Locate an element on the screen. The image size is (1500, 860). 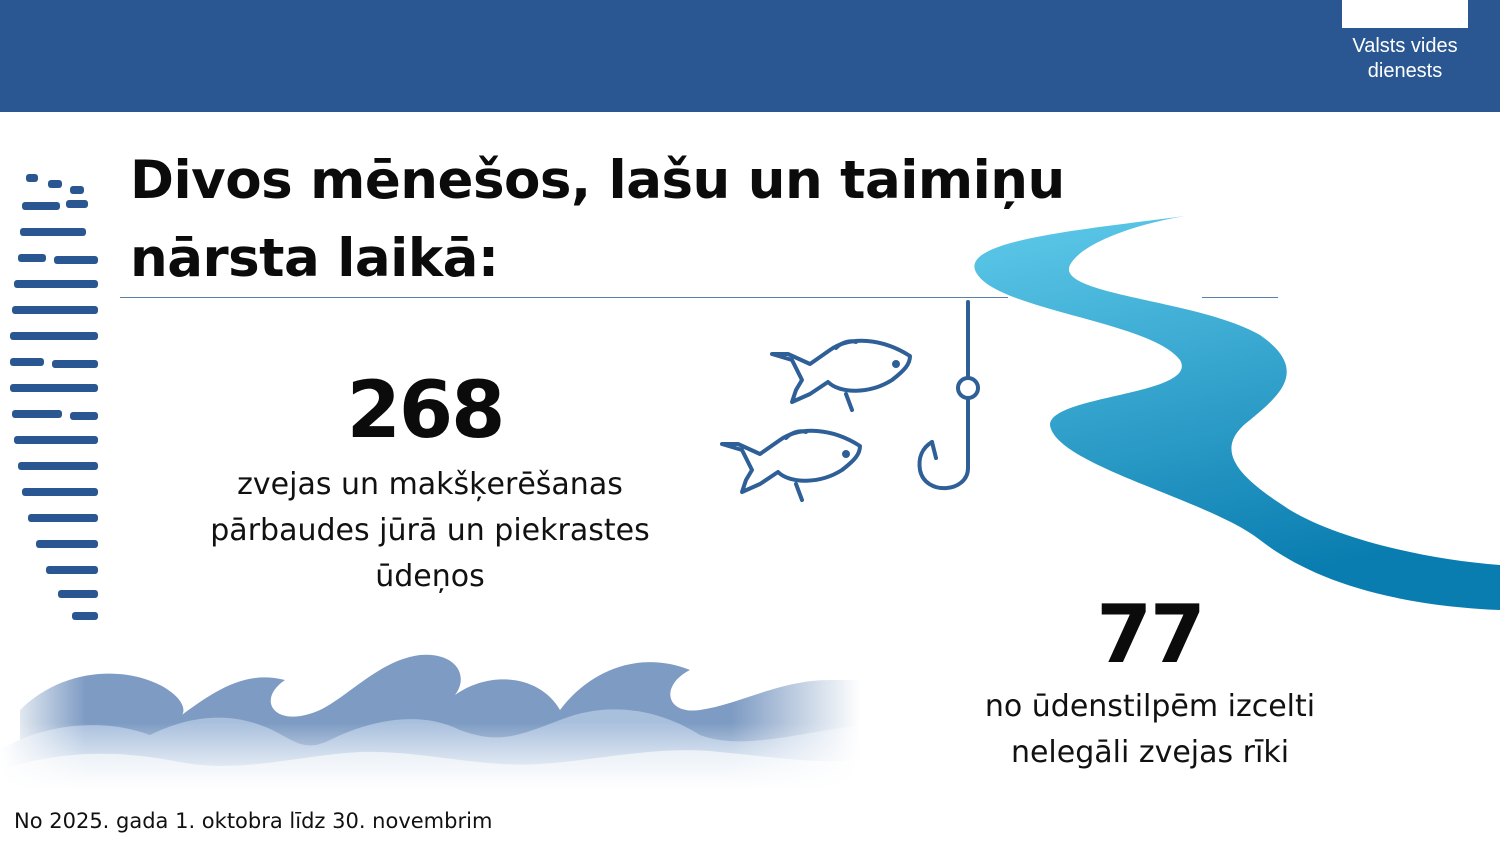
stat-illegal-gear-line: no ūdenstilpēm izcelti is located at coordinates (1150, 706).